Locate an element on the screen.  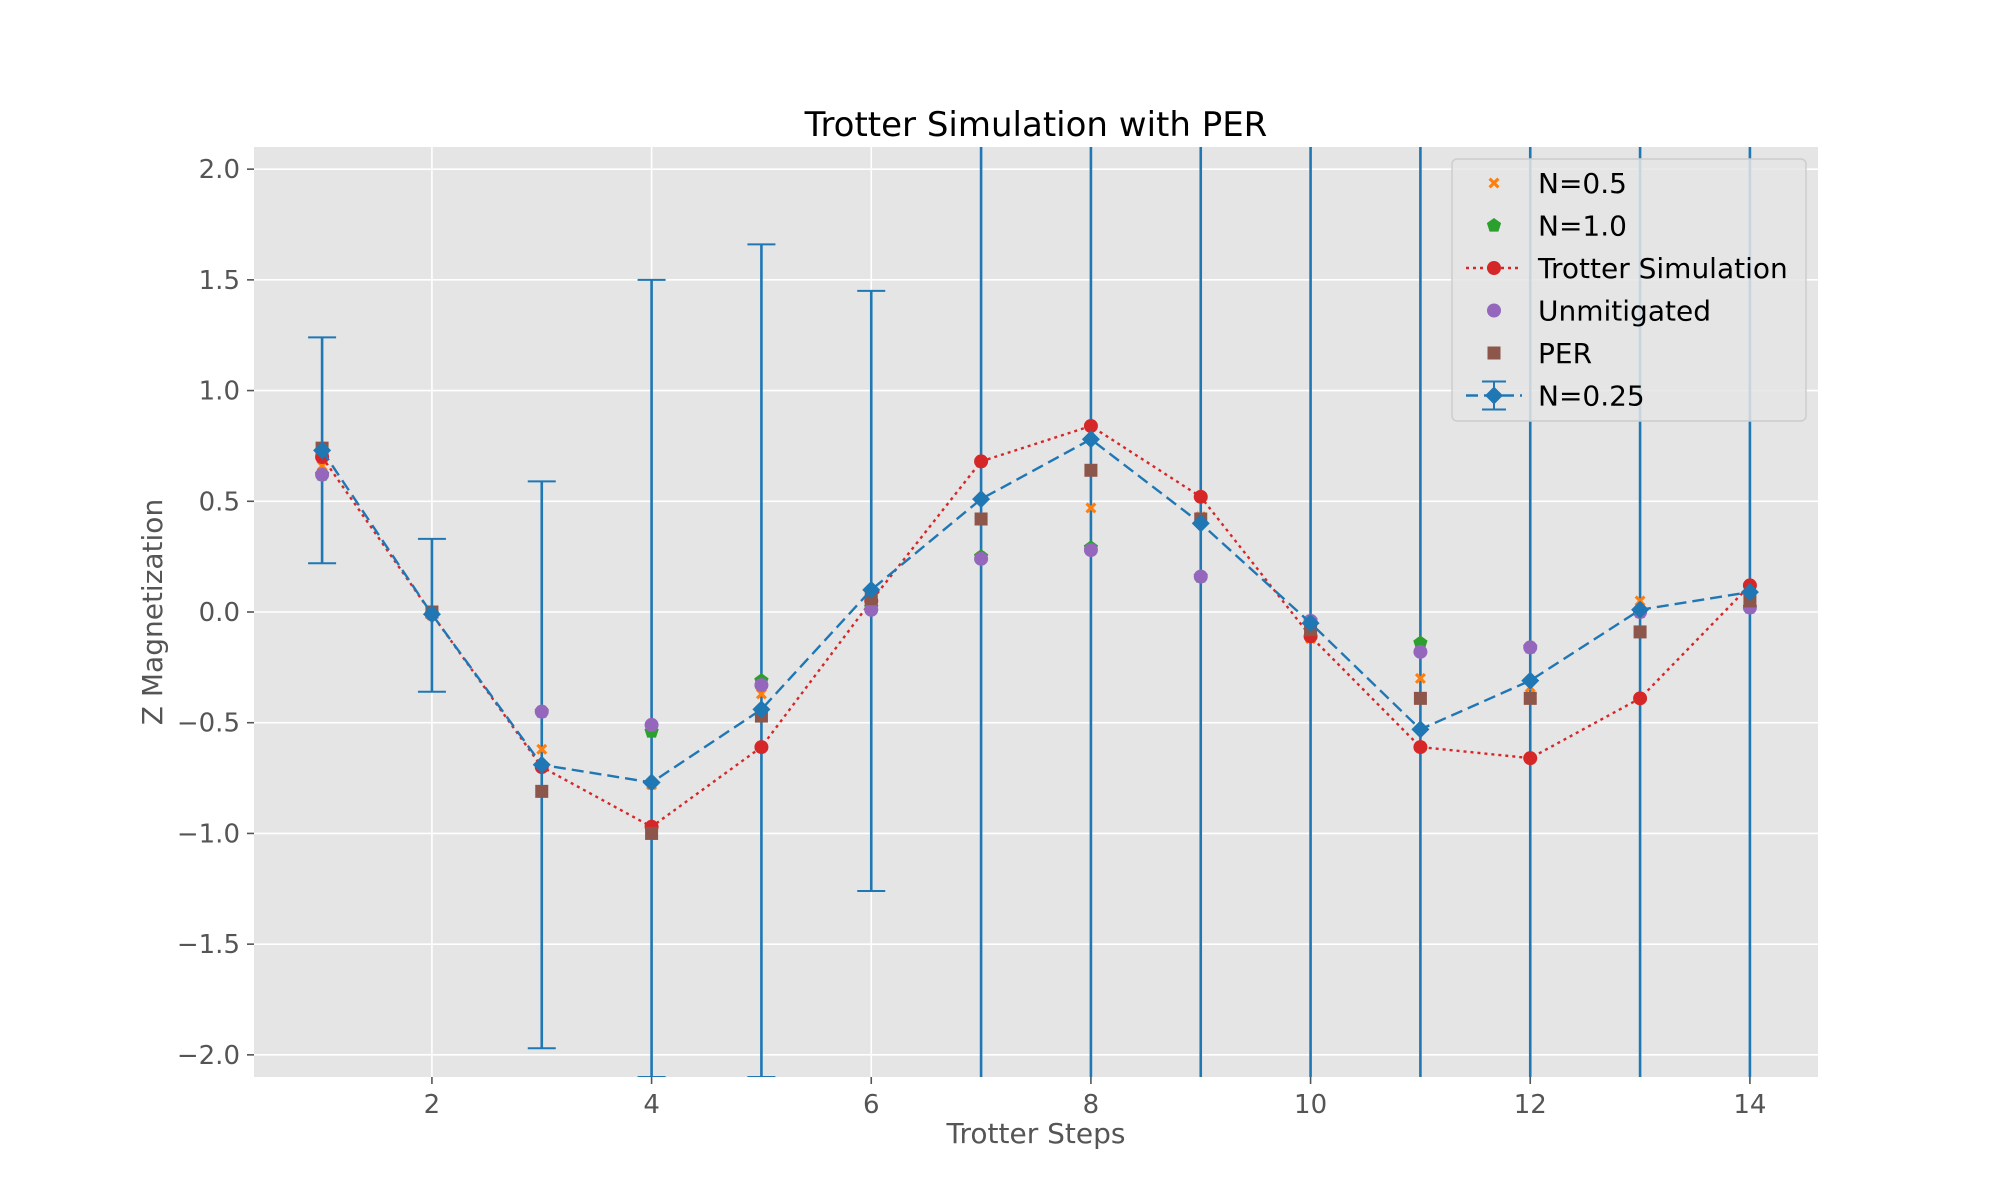
y-tick-label: 2.0 is located at coordinates (219, 170).